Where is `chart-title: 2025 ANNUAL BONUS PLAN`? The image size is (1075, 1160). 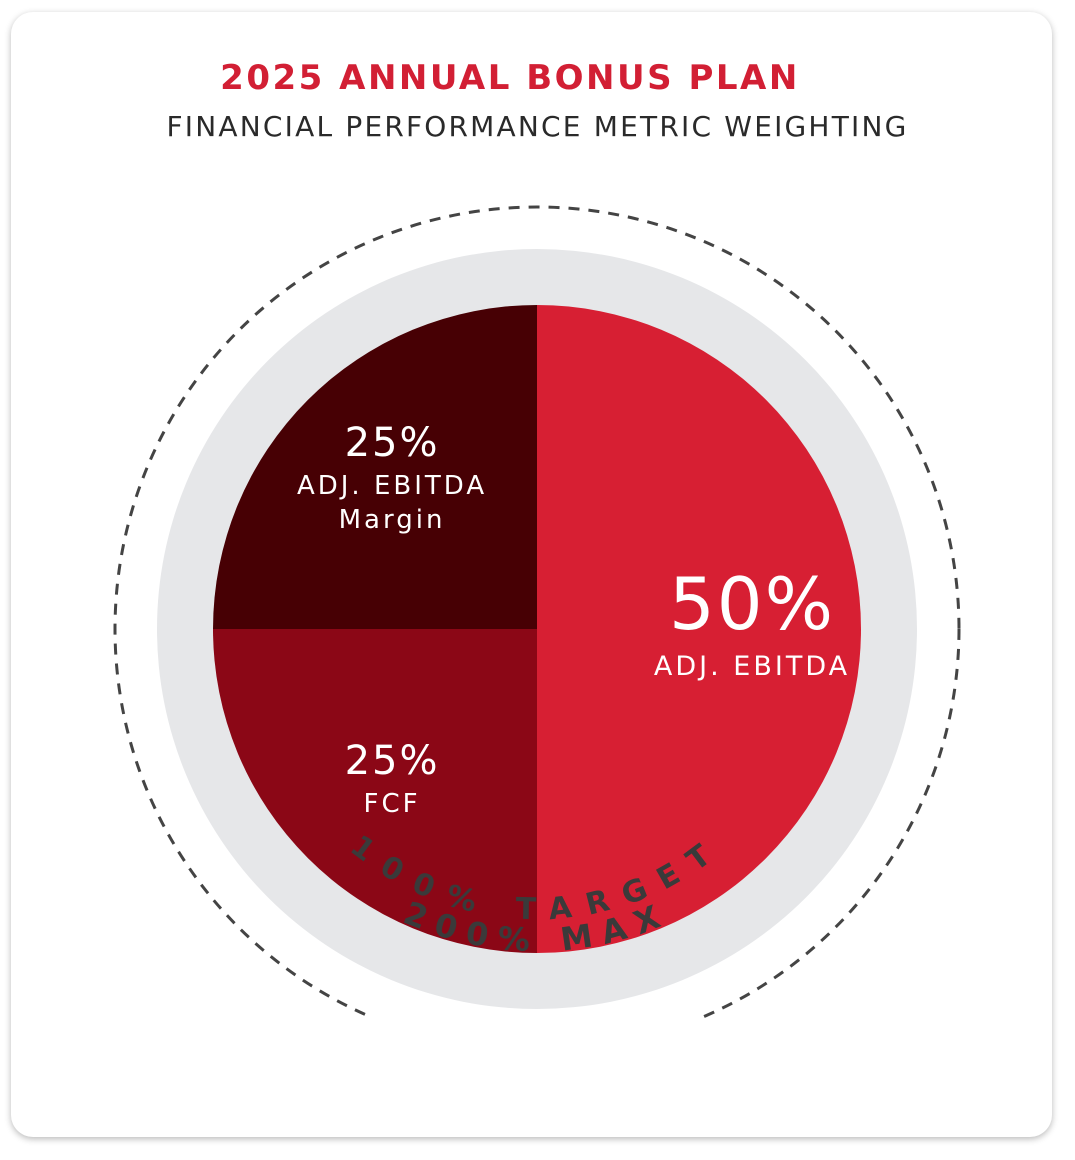
chart-title: 2025 ANNUAL BONUS PLAN is located at coordinates (510, 78).